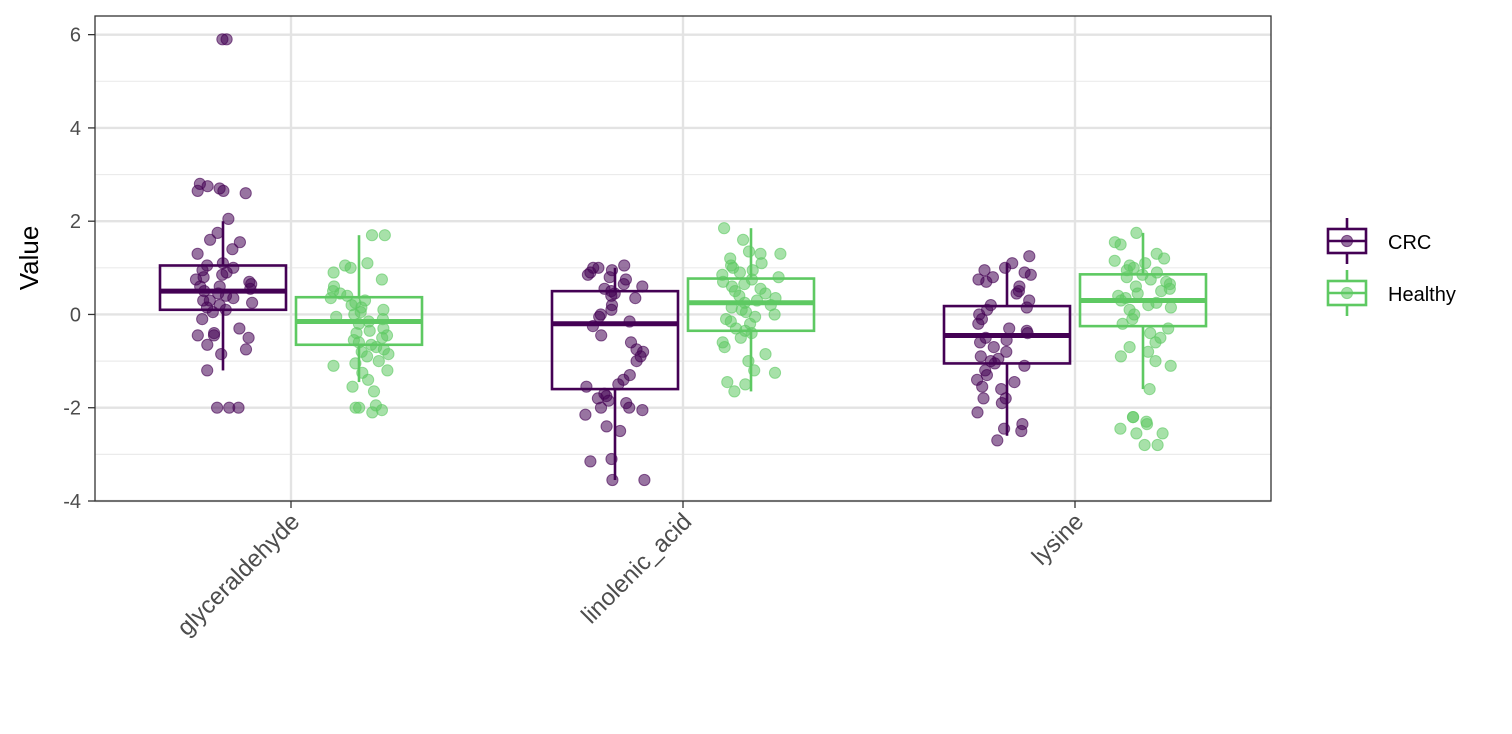 Image resolution: width=1512 pixels, height=734 pixels. Describe the element at coordinates (1422, 295) in the screenshot. I see `legend-label: Healthy` at that location.